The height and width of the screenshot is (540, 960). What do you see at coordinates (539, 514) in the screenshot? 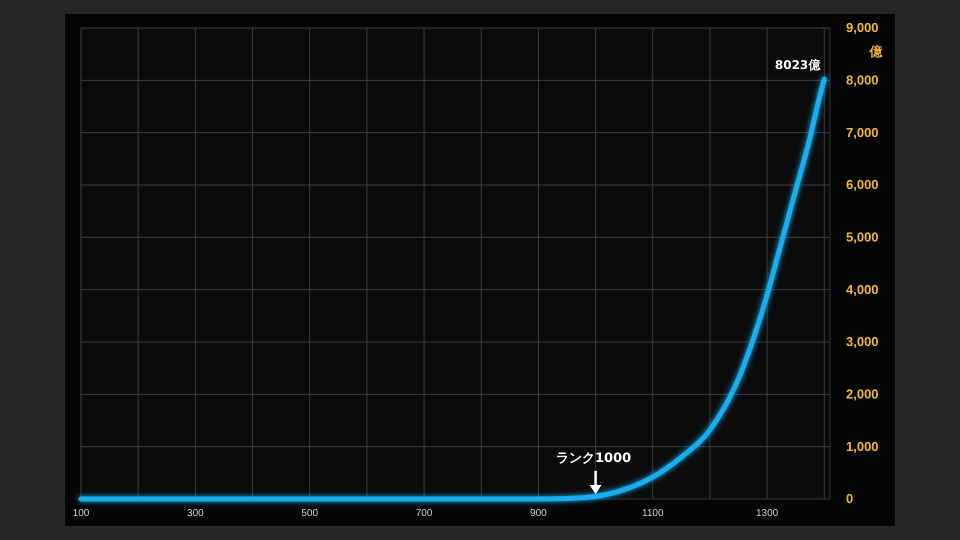
I see `x-tick-label: 900` at bounding box center [539, 514].